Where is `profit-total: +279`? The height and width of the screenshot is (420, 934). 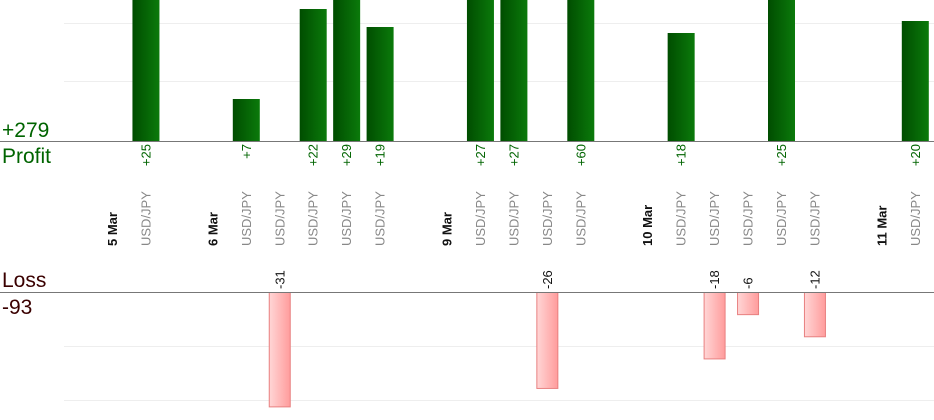
profit-total: +279 is located at coordinates (25, 130).